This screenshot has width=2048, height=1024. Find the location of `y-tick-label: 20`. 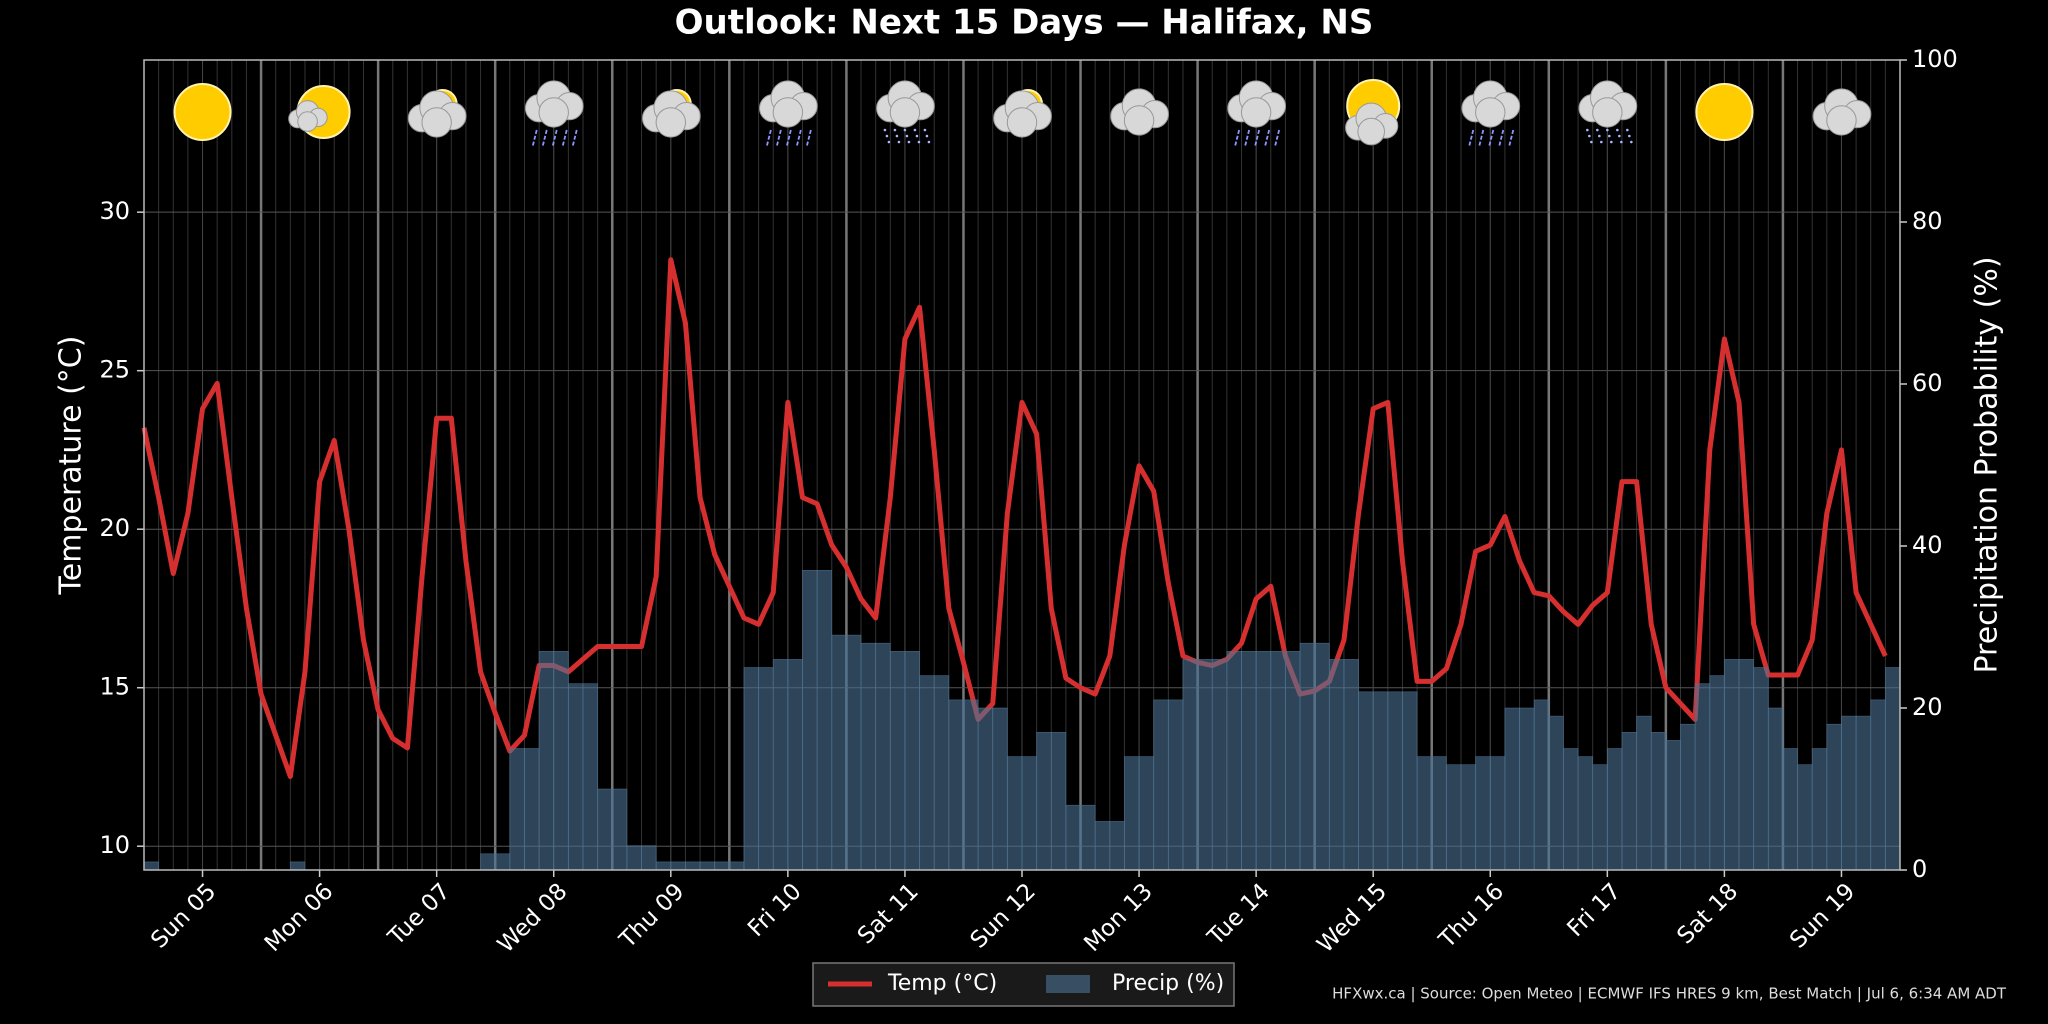

y-tick-label: 20 is located at coordinates (114, 528).